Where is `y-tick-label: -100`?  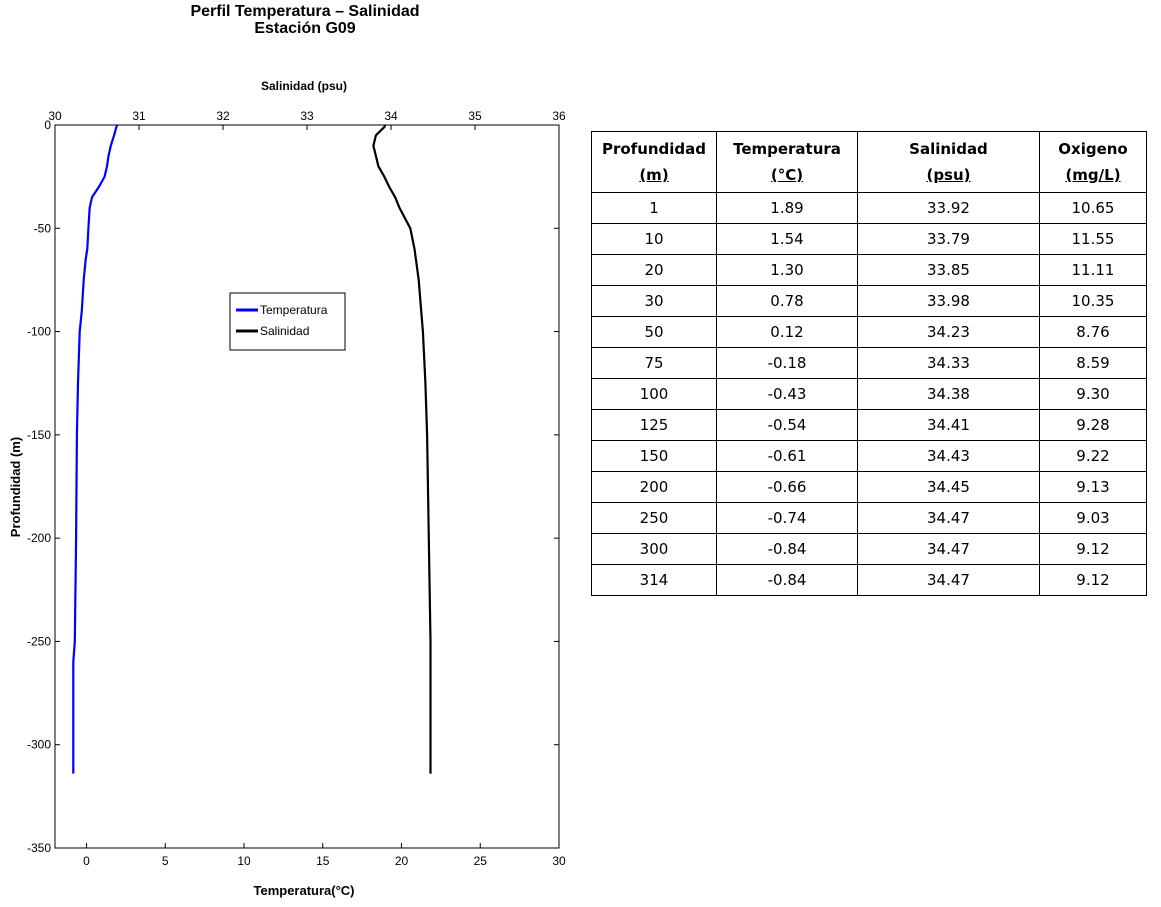
y-tick-label: -100 is located at coordinates (39, 332).